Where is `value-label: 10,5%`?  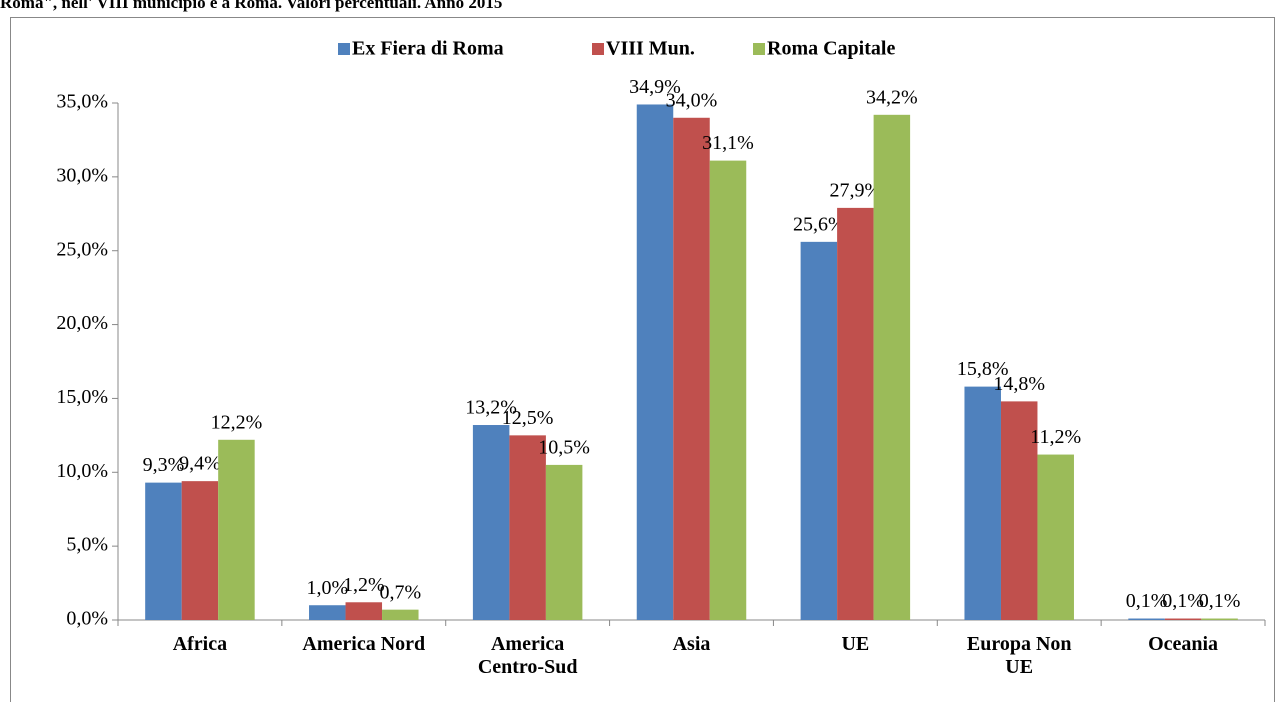 value-label: 10,5% is located at coordinates (564, 447).